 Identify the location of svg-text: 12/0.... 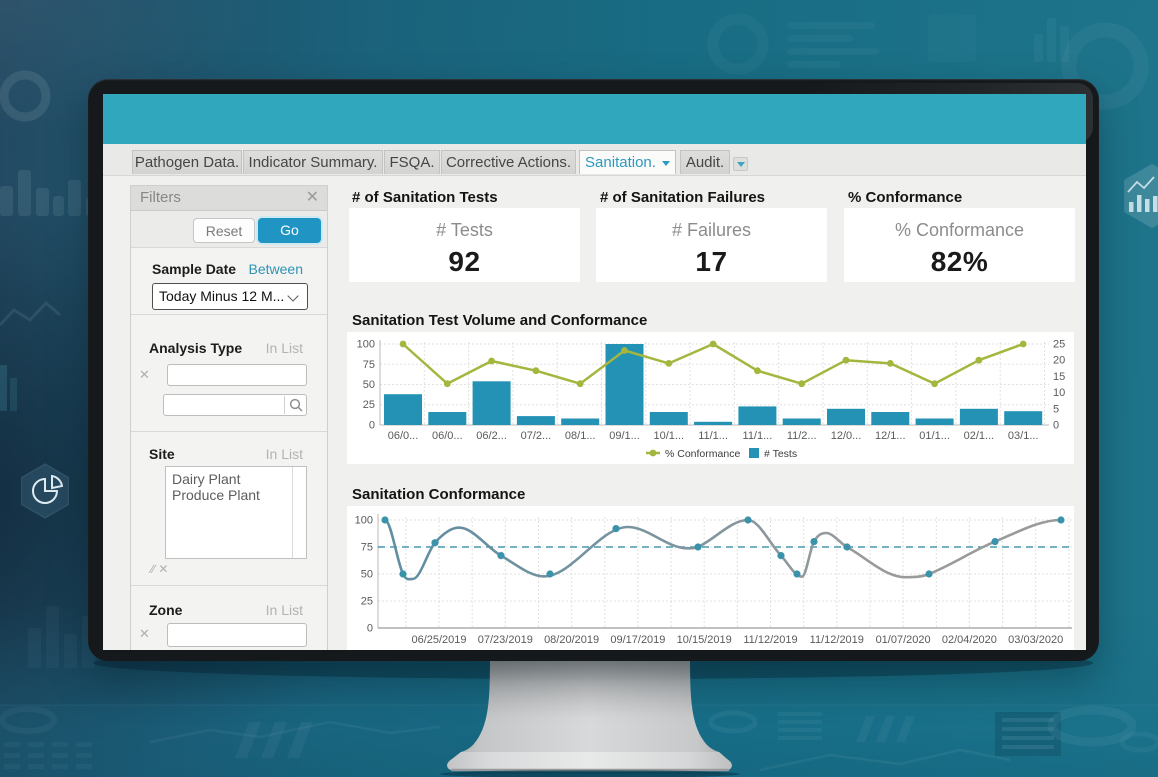
(846, 436).